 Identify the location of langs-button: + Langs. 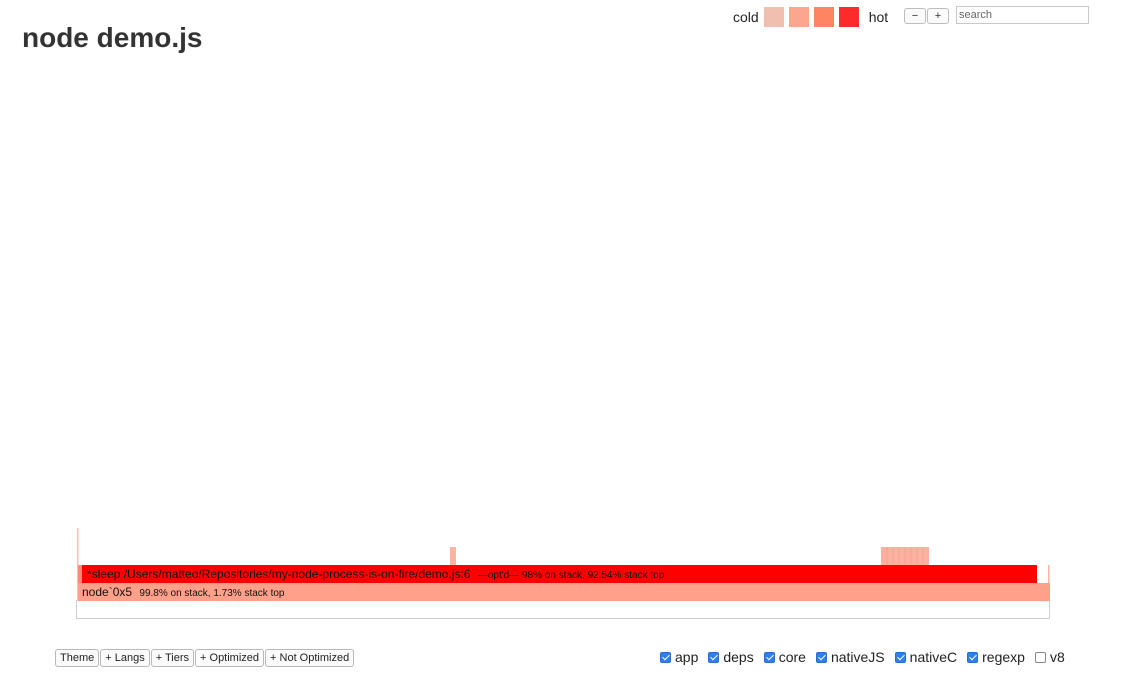
(125, 658).